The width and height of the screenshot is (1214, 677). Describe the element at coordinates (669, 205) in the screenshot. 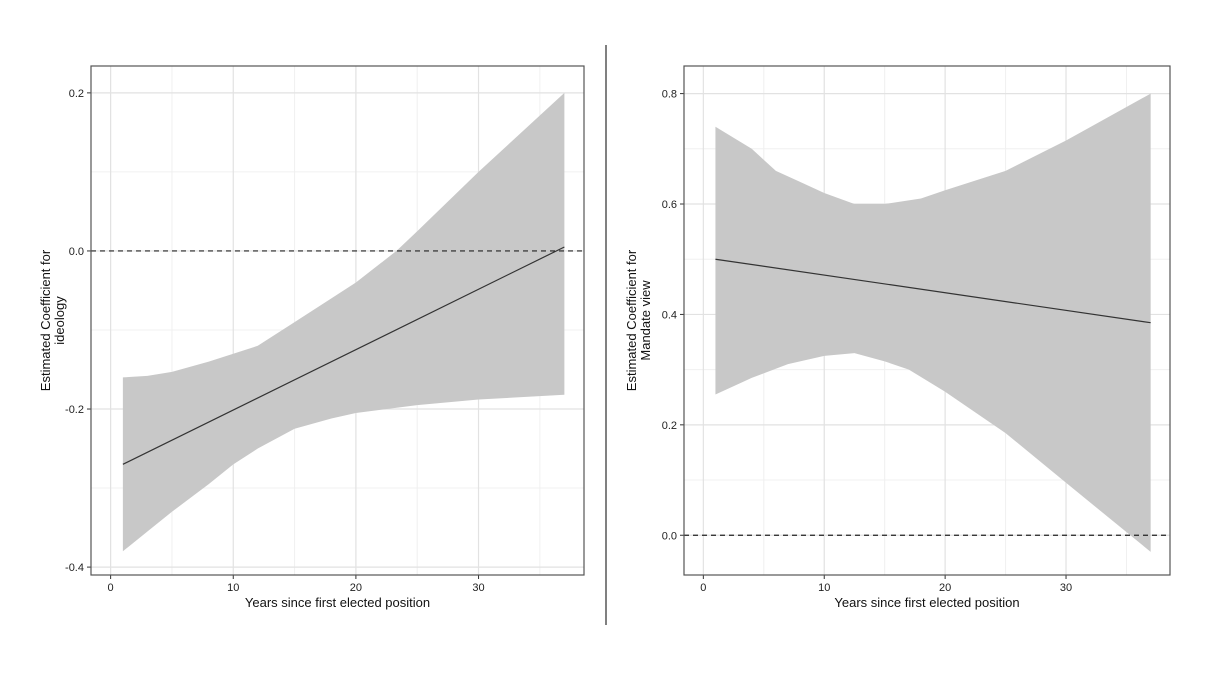

I see `y-tick-label: 0.6` at that location.